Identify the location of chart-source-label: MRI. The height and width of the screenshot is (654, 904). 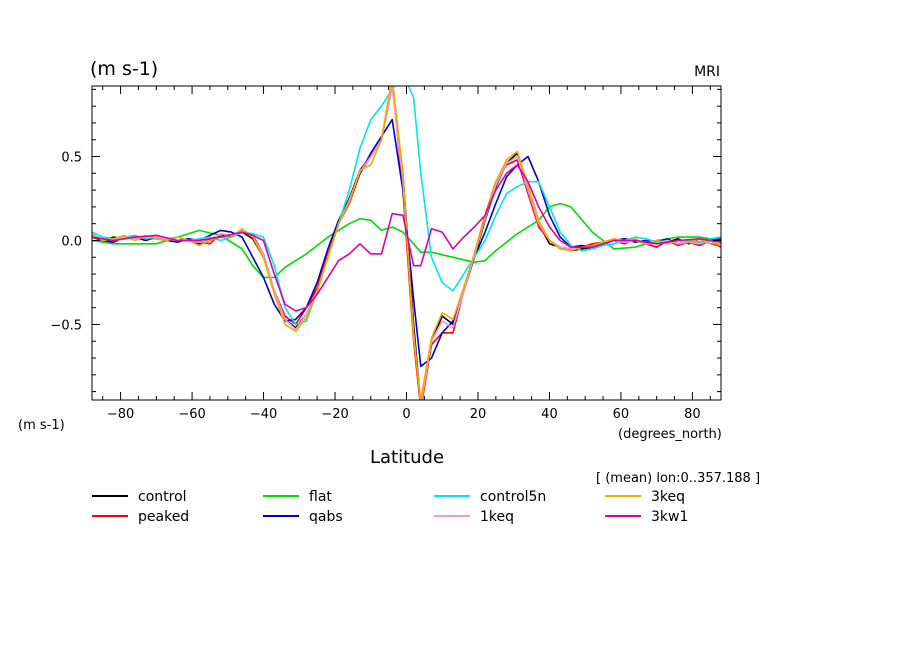
(707, 72).